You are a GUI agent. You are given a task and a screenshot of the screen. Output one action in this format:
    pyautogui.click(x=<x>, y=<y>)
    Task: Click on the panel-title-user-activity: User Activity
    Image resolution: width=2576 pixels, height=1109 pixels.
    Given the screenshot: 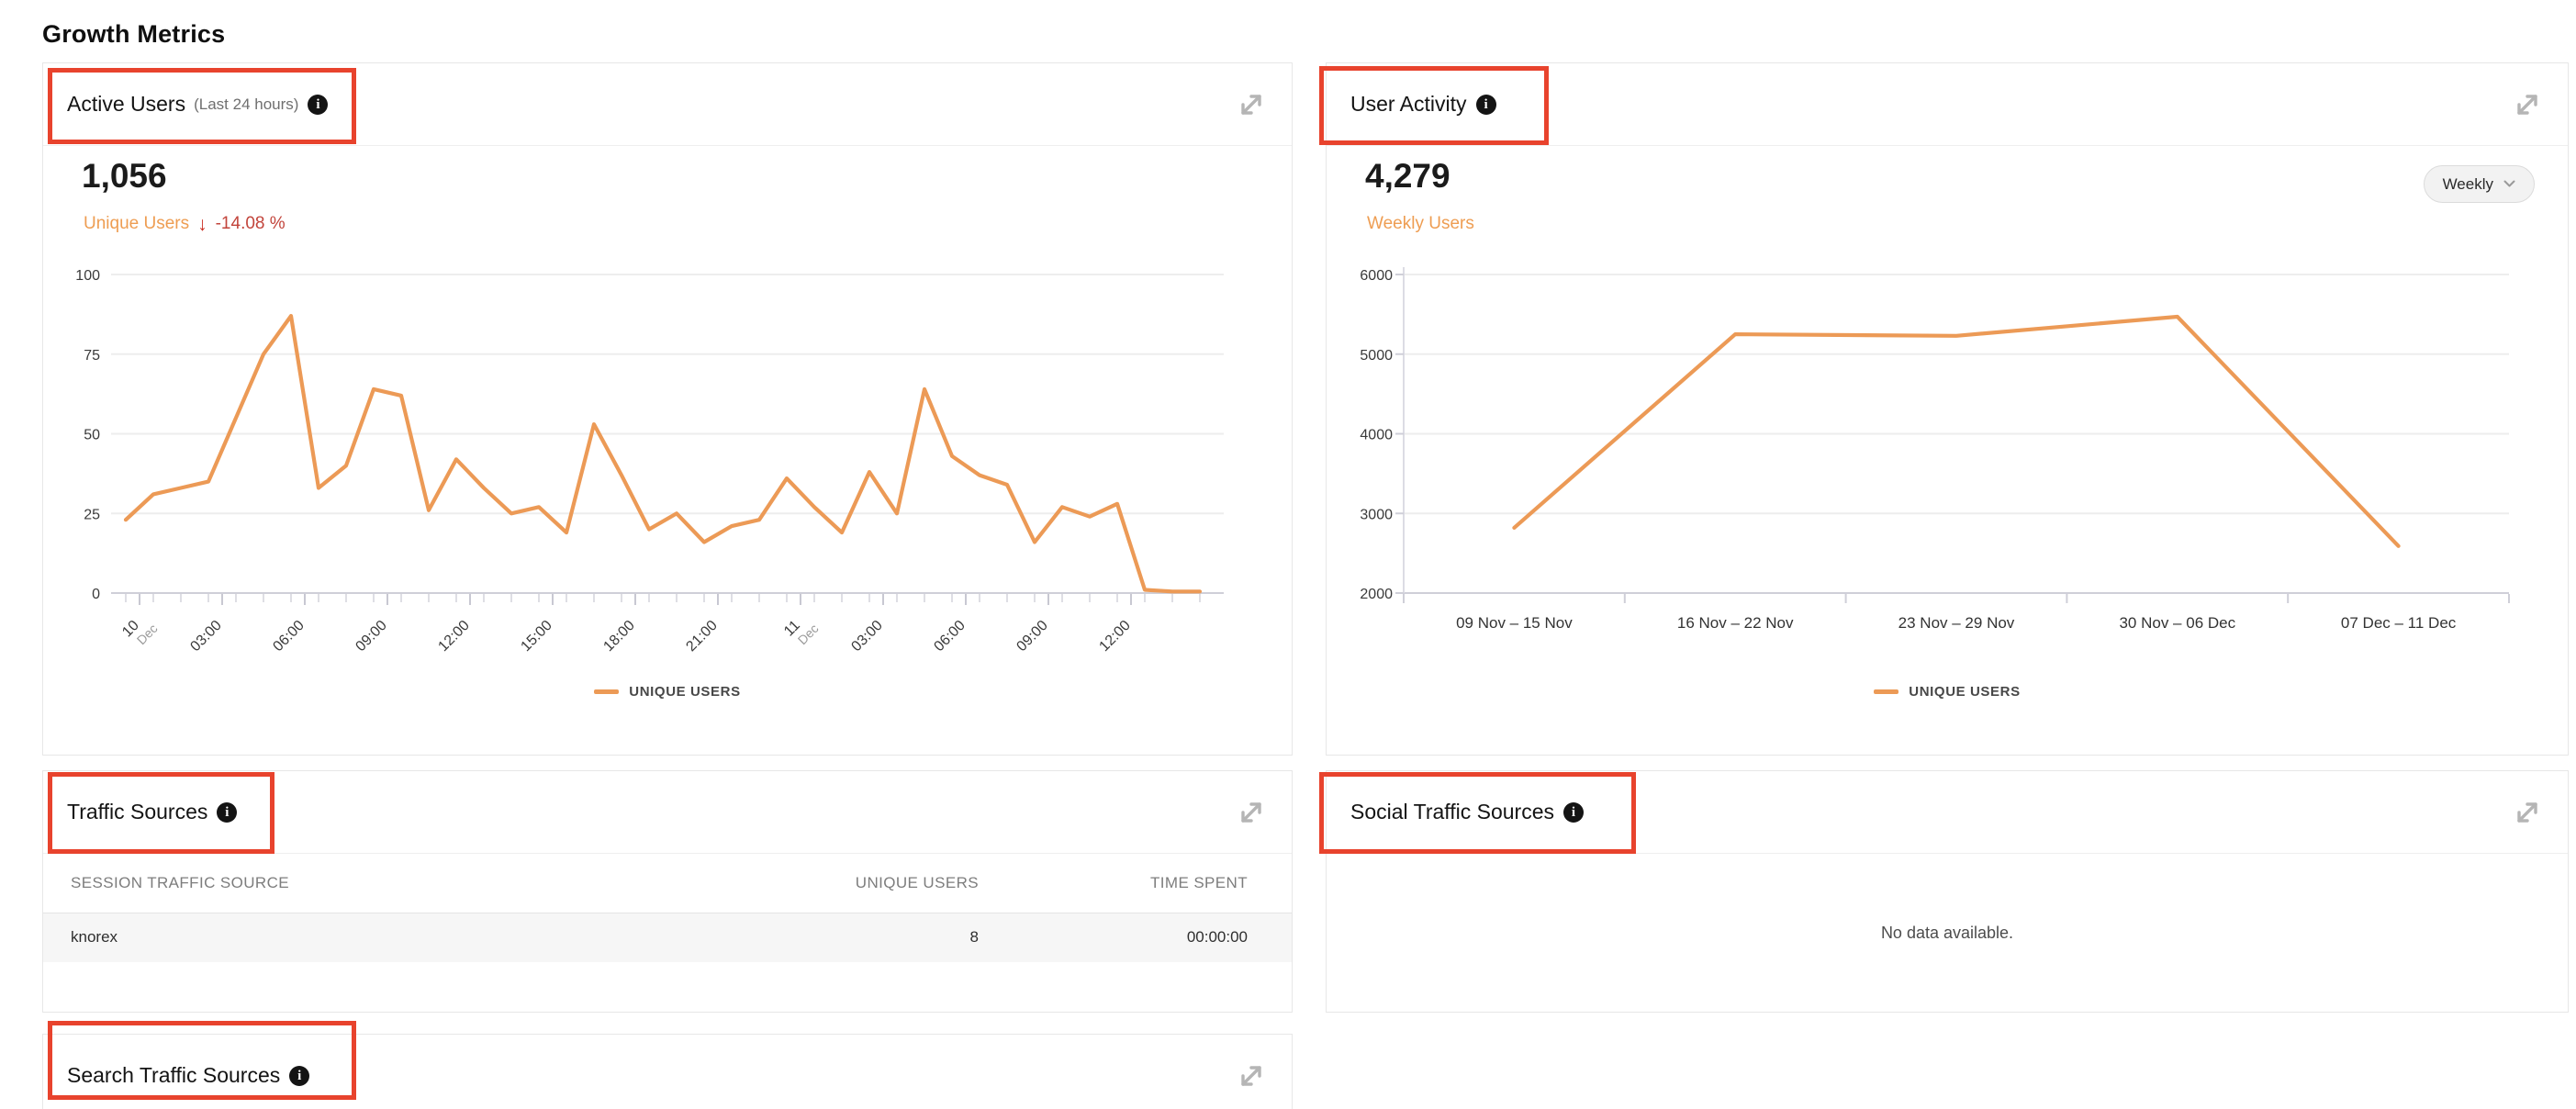 What is the action you would take?
    pyautogui.click(x=1408, y=104)
    